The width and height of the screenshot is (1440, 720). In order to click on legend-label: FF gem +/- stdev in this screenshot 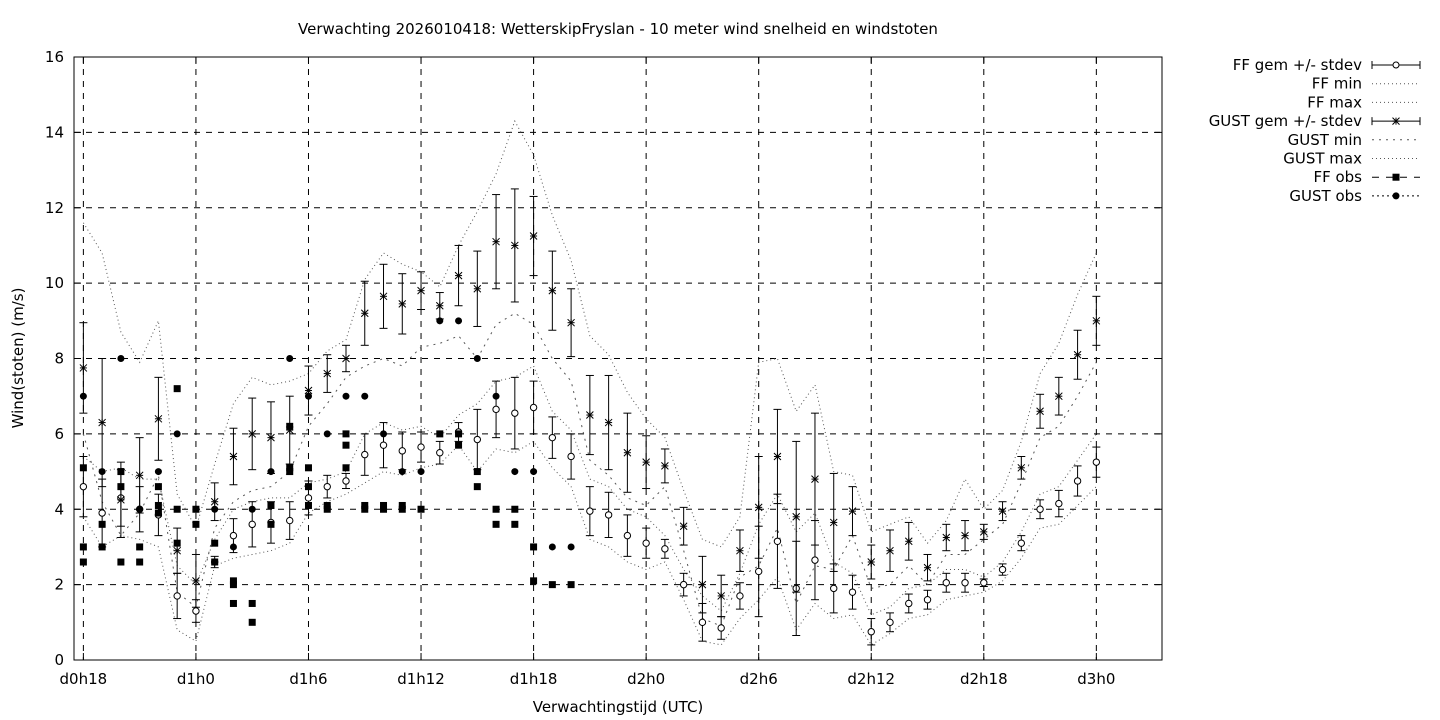, I will do `click(1297, 65)`.